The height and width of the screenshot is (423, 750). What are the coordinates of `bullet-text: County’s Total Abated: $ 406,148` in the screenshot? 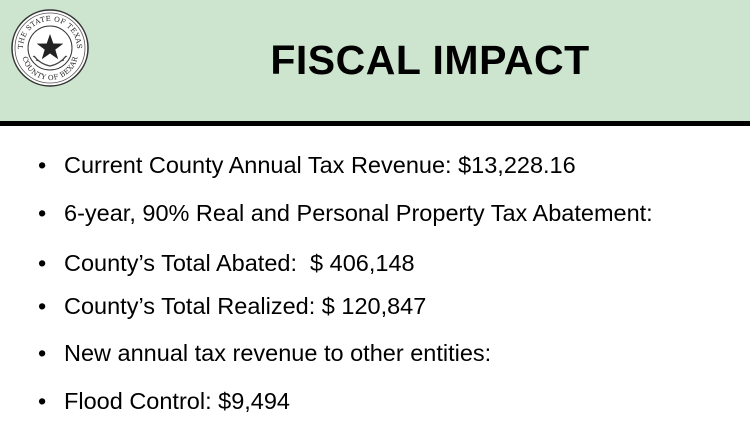 It's located at (239, 263).